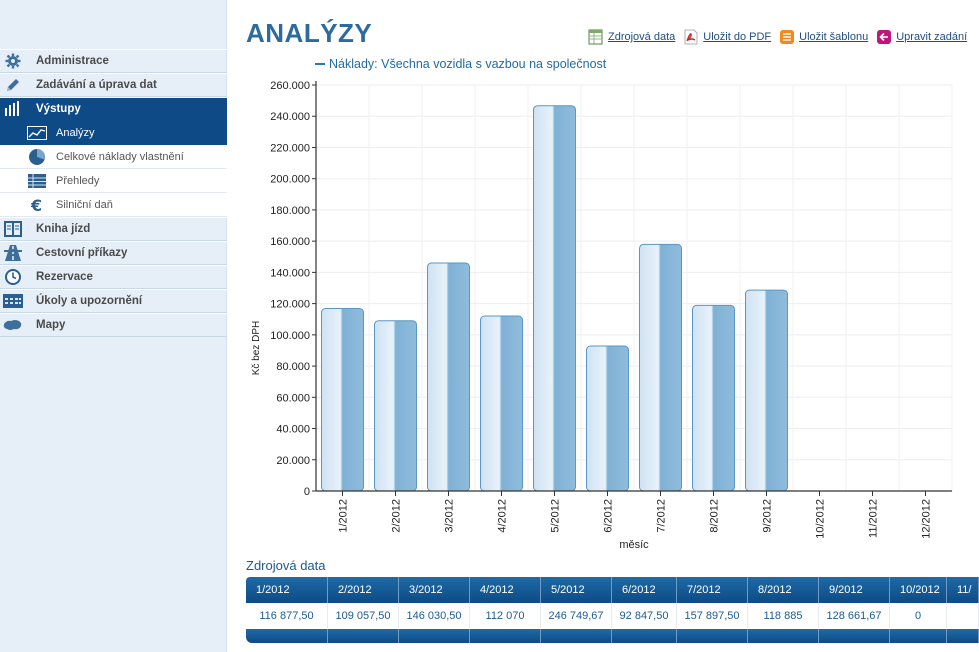 The height and width of the screenshot is (652, 979). Describe the element at coordinates (918, 590) in the screenshot. I see `table-header-cell: 10/2012` at that location.